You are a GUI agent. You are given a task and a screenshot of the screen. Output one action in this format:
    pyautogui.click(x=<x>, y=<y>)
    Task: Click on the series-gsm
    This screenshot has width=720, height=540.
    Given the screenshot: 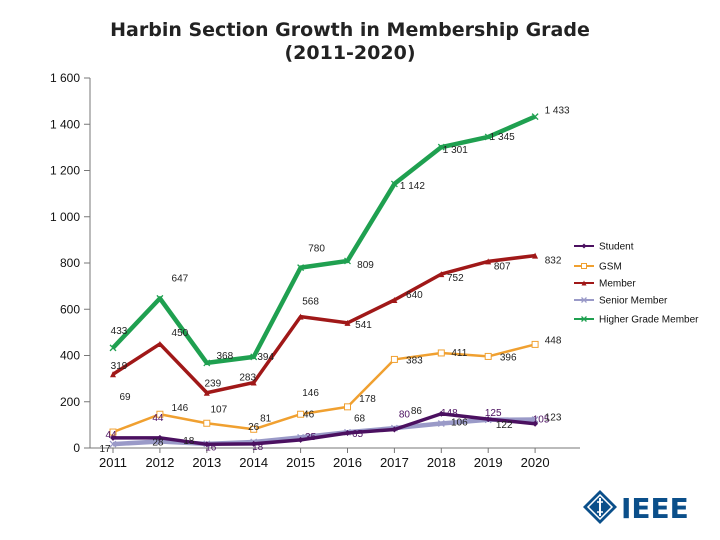 What is the action you would take?
    pyautogui.click(x=324, y=388)
    